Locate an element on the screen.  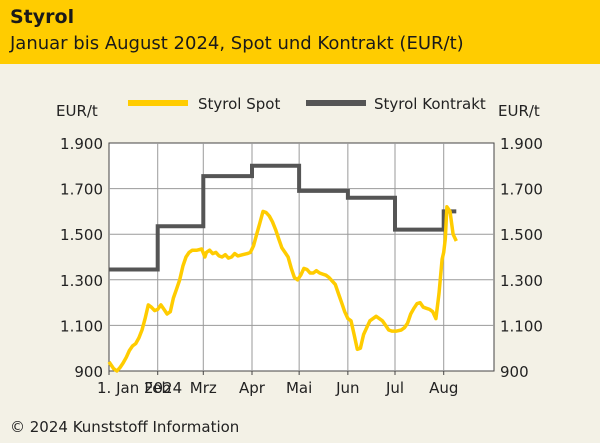
y-tick-label-right: 1.900 is located at coordinates (521, 144).